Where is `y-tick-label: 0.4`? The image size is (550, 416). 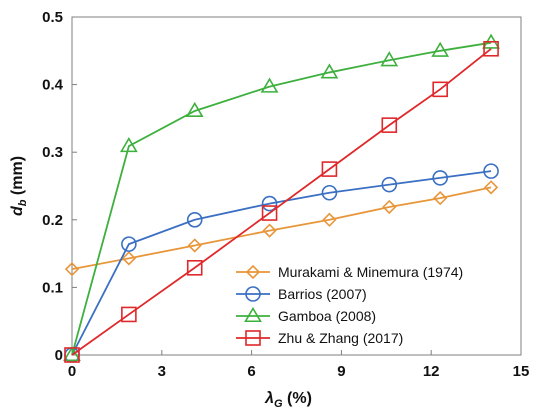
y-tick-label: 0.4 is located at coordinates (53, 85).